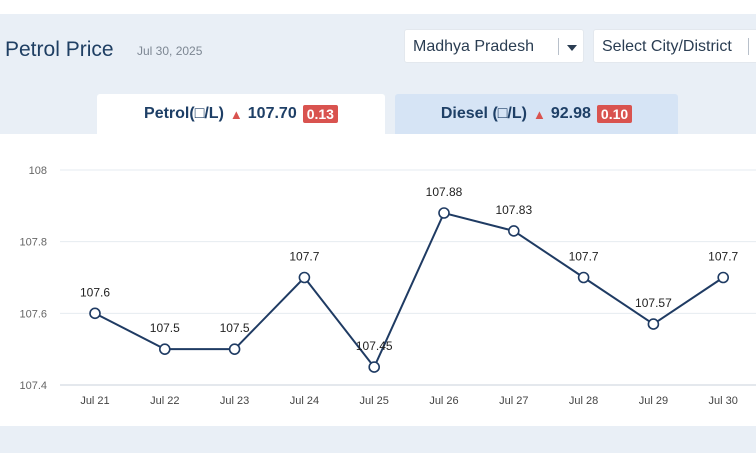 The width and height of the screenshot is (756, 453). I want to click on x-tick-label: Jul 30, so click(723, 401).